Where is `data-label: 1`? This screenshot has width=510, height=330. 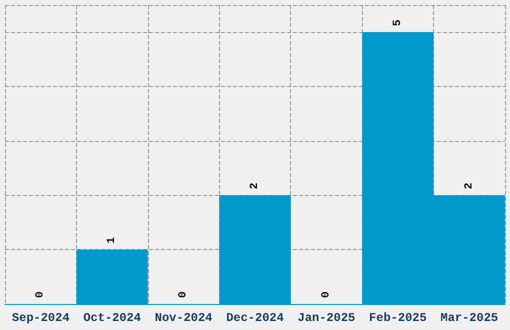
data-label: 1 is located at coordinates (112, 240).